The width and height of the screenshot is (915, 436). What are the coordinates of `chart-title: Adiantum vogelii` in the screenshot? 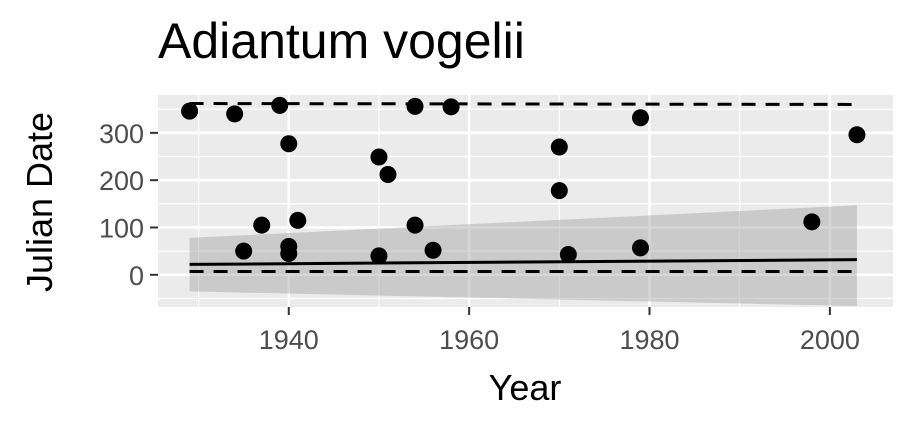 It's located at (341, 41).